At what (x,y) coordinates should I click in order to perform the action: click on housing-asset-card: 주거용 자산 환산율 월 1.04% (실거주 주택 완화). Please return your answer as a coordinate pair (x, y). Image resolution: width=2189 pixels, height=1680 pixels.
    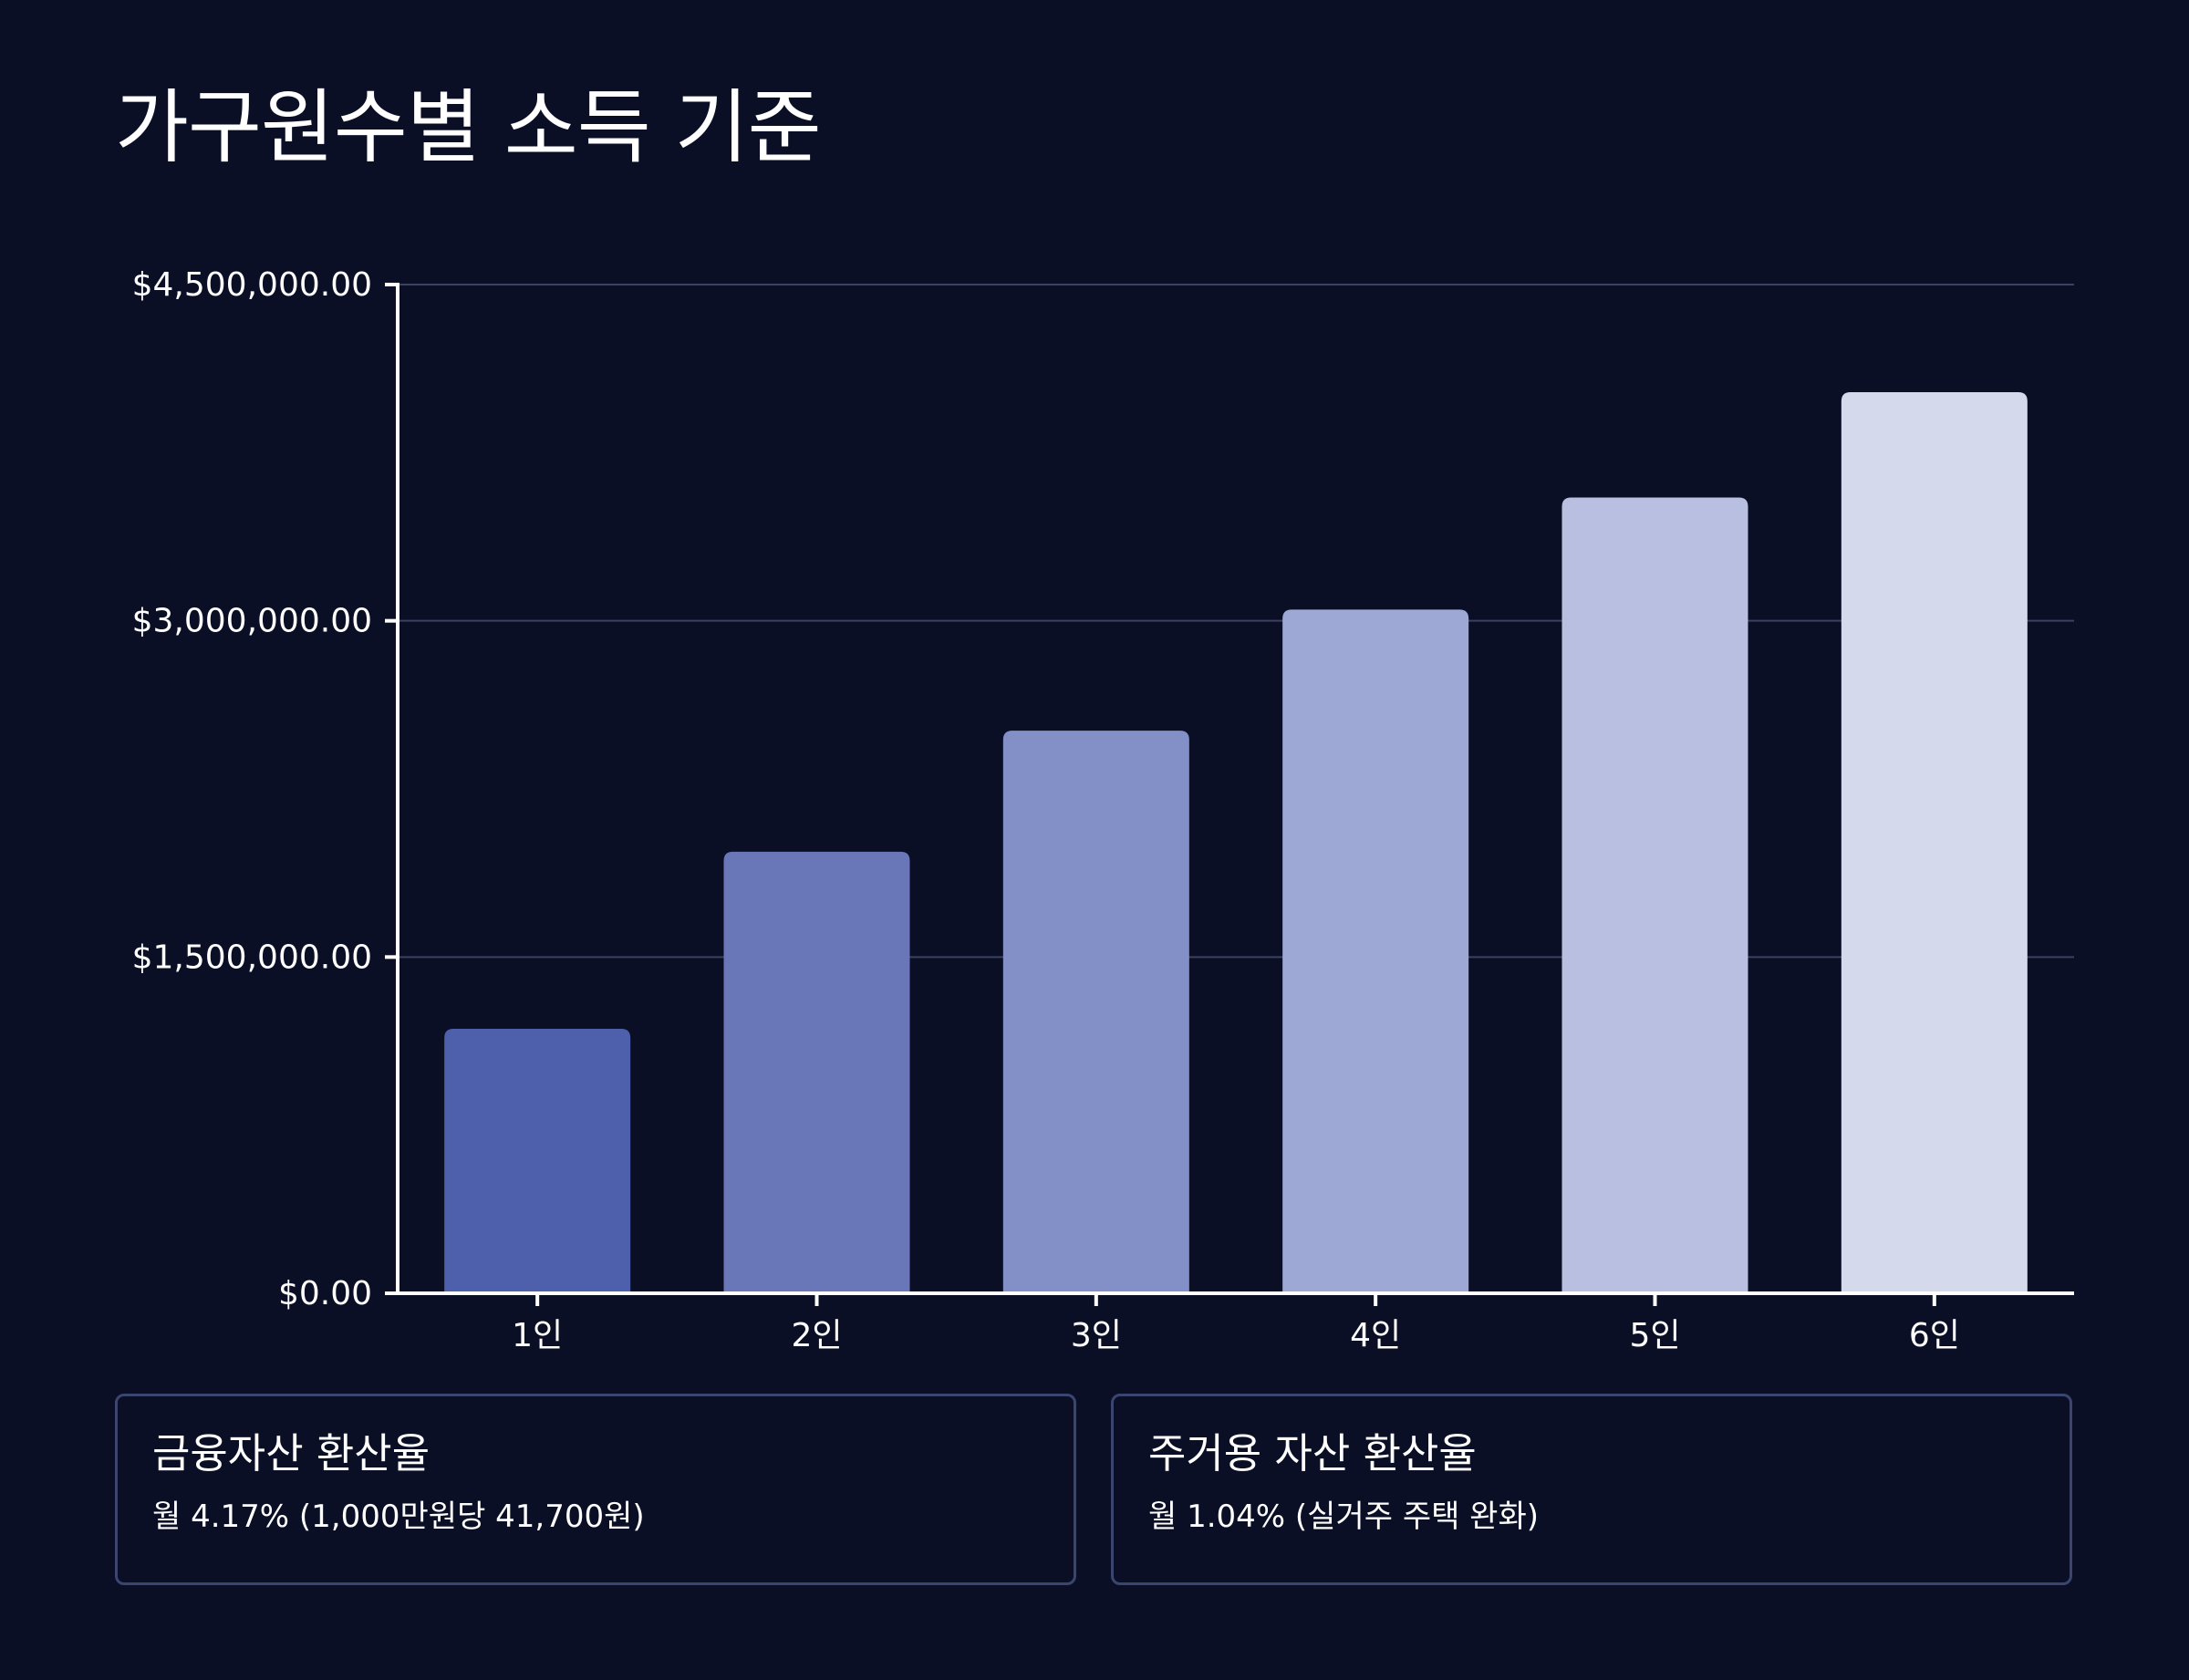
    Looking at the image, I should click on (1592, 1489).